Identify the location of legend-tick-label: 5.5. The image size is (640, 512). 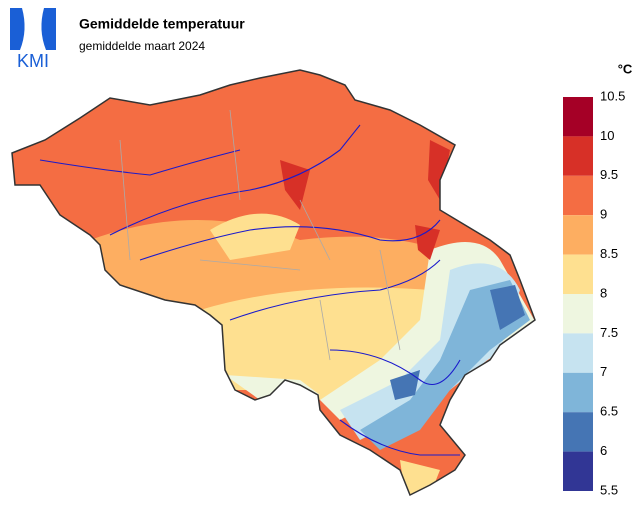
(609, 489).